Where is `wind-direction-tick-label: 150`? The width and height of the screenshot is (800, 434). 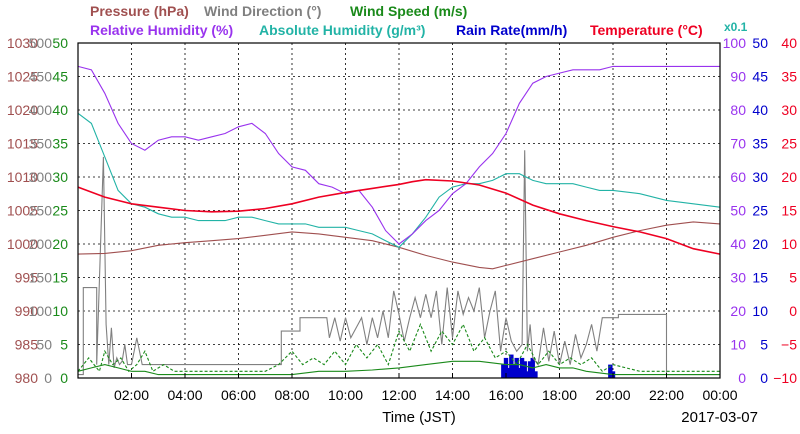
wind-direction-tick-label: 150 is located at coordinates (41, 278).